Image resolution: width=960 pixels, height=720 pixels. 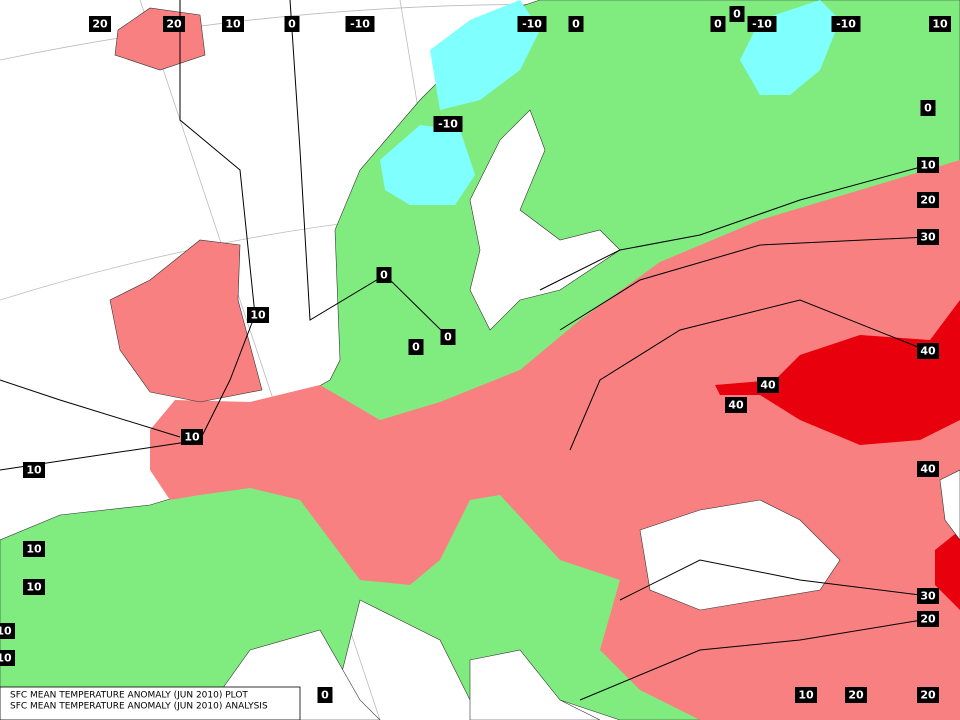 What do you see at coordinates (160, 39) in the screenshot?
I see `region-warm-iceland` at bounding box center [160, 39].